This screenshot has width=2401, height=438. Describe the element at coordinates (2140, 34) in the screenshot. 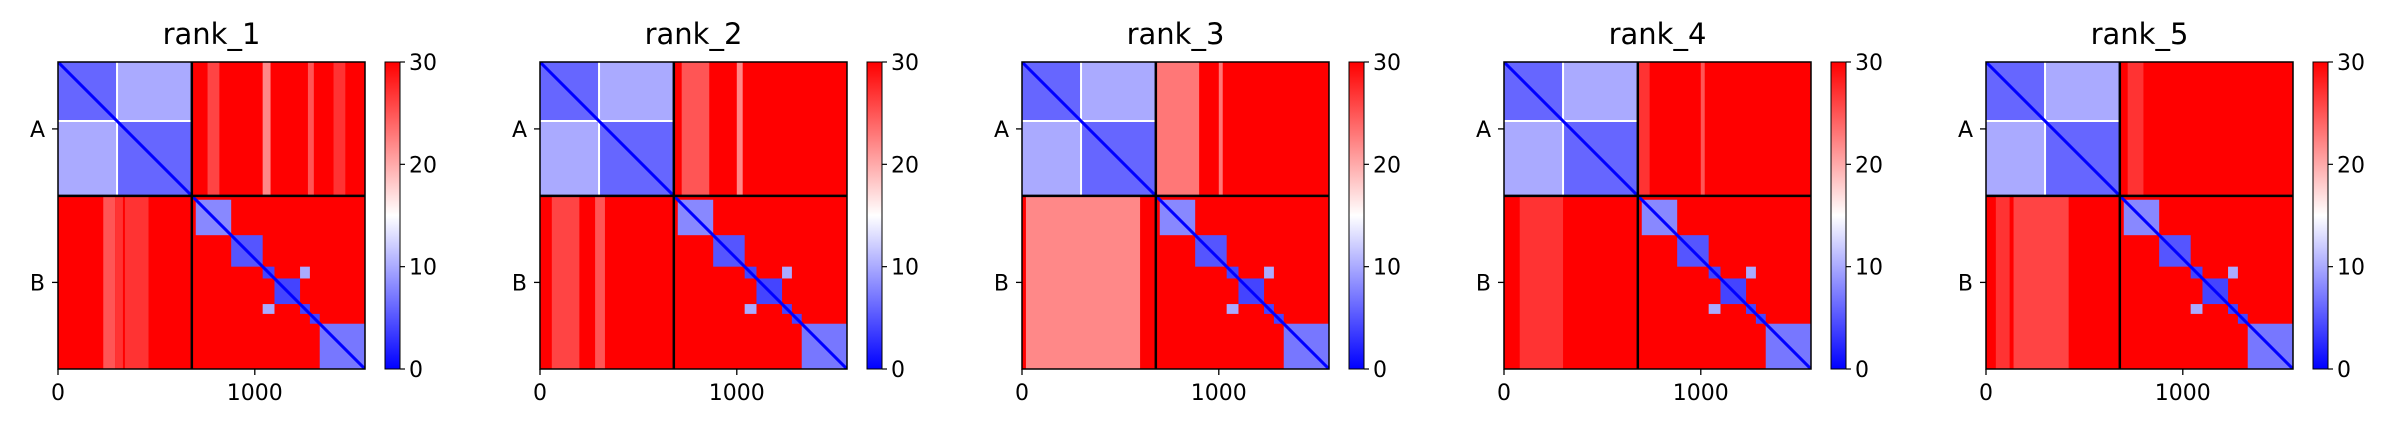

I see `panel-title: rank_5` at that location.